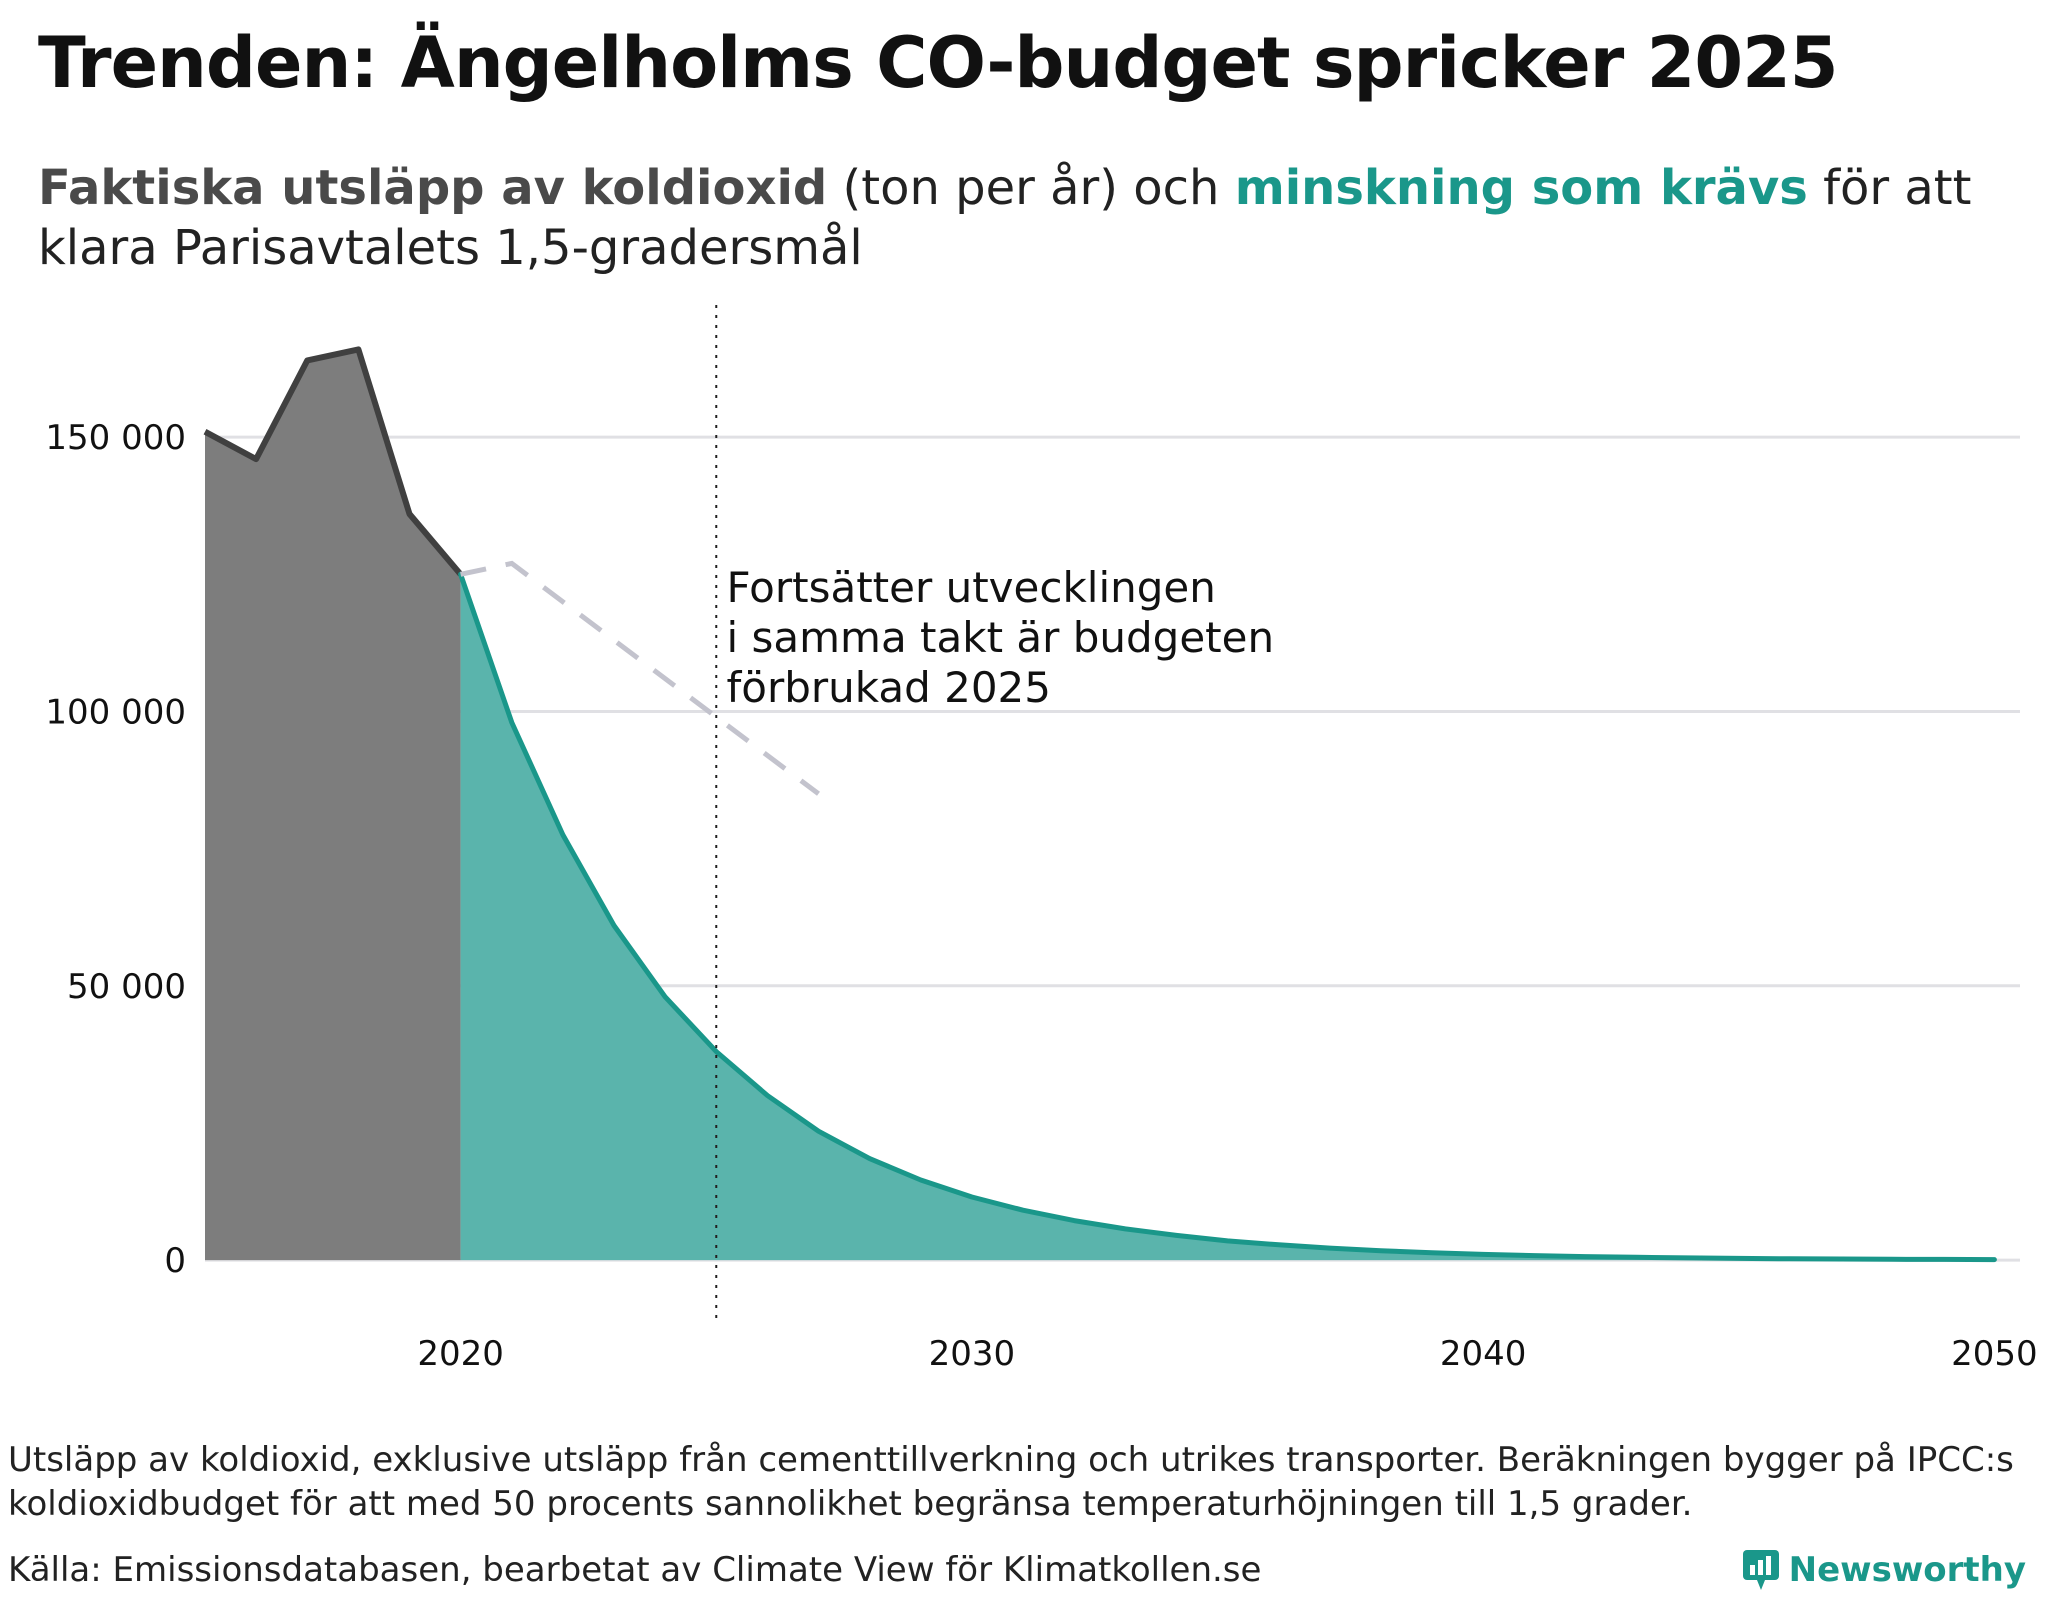  Describe the element at coordinates (1994, 1354) in the screenshot. I see `x-tick-label: 2050` at that location.